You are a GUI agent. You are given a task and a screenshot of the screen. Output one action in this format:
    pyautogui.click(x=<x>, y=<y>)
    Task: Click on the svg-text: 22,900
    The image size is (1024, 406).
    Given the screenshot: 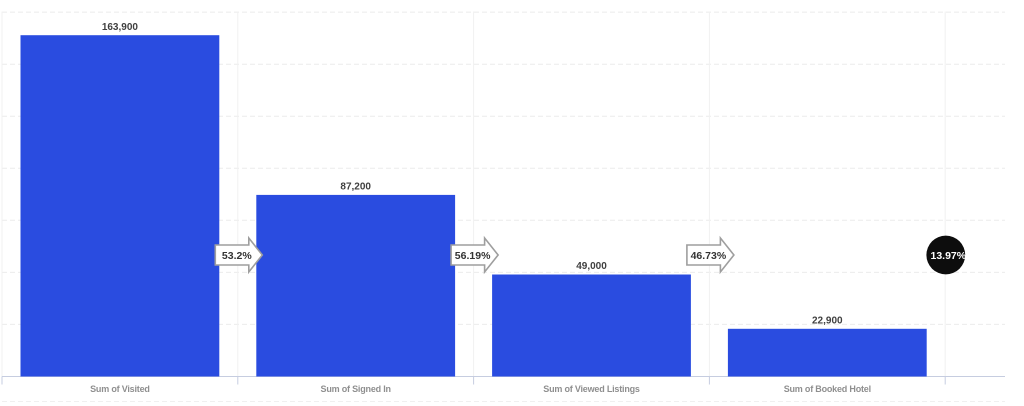 What is the action you would take?
    pyautogui.click(x=827, y=321)
    